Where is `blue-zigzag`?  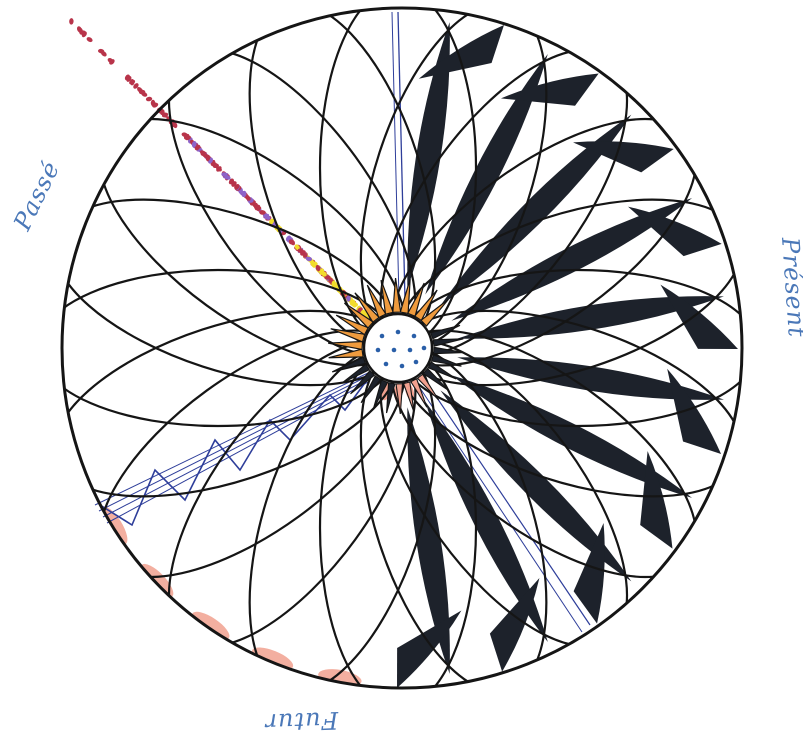 blue-zigzag is located at coordinates (235, 451).